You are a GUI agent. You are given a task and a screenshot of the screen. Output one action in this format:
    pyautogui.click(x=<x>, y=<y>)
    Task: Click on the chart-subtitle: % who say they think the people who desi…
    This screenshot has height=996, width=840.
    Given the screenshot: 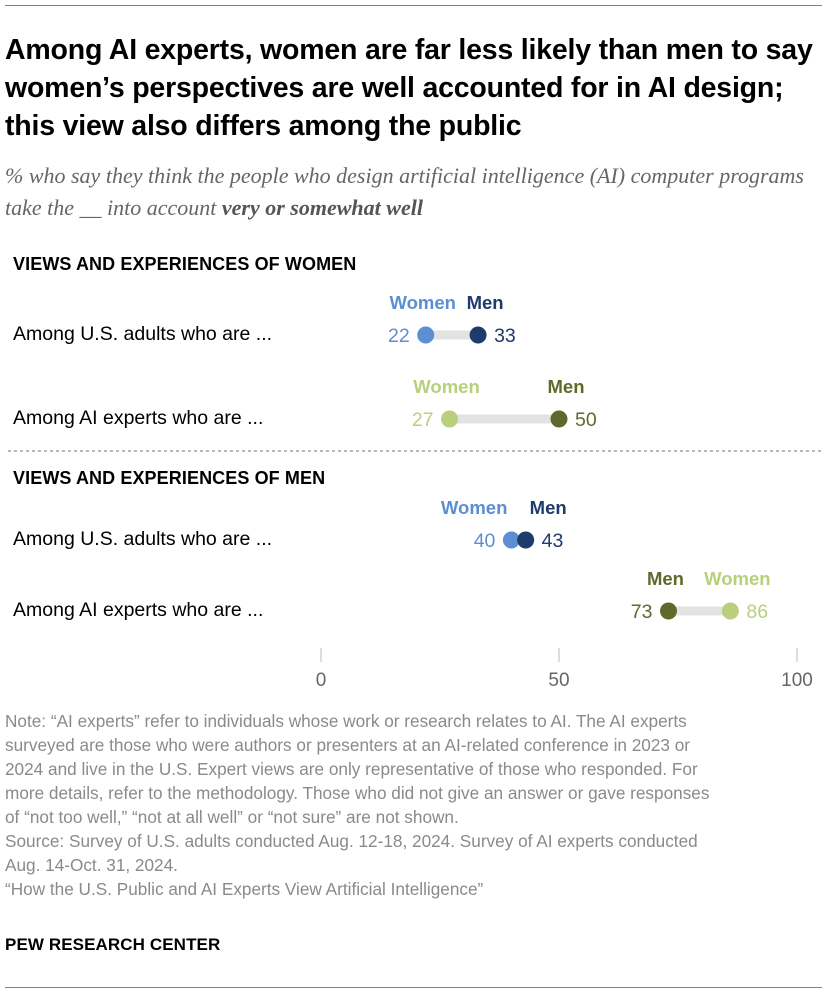 What is the action you would take?
    pyautogui.click(x=417, y=192)
    